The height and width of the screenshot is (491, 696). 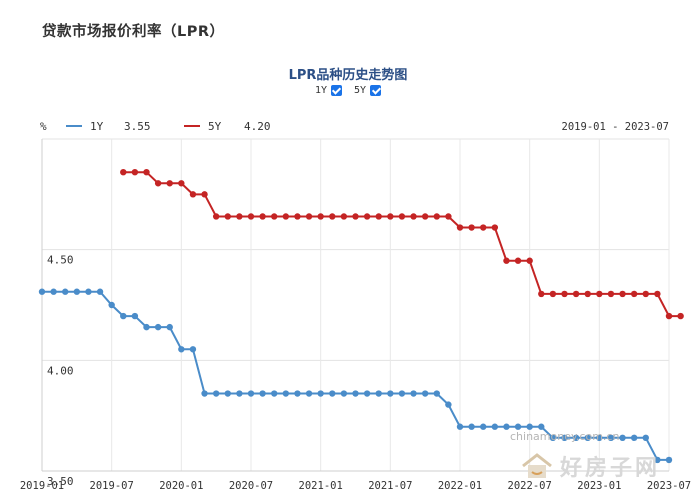 I want to click on checkbox-1y, so click(x=336, y=90).